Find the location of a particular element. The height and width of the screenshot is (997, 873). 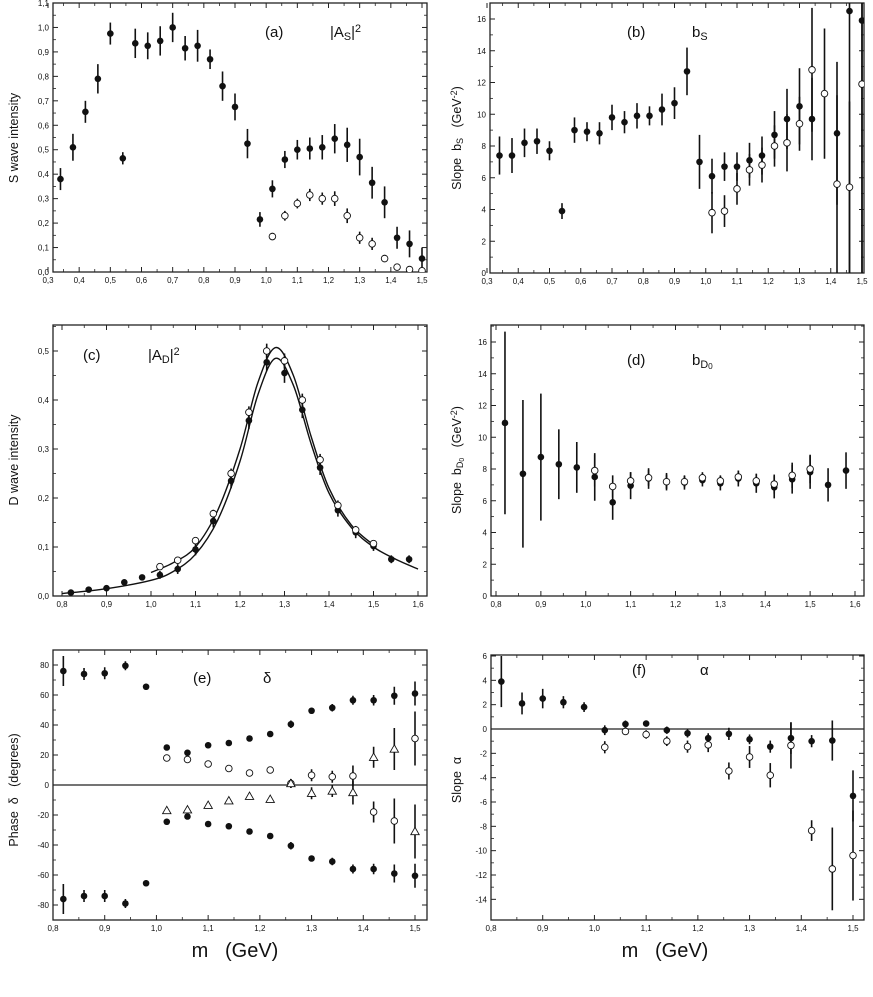

x-tick-label: 1,0 is located at coordinates (706, 281).